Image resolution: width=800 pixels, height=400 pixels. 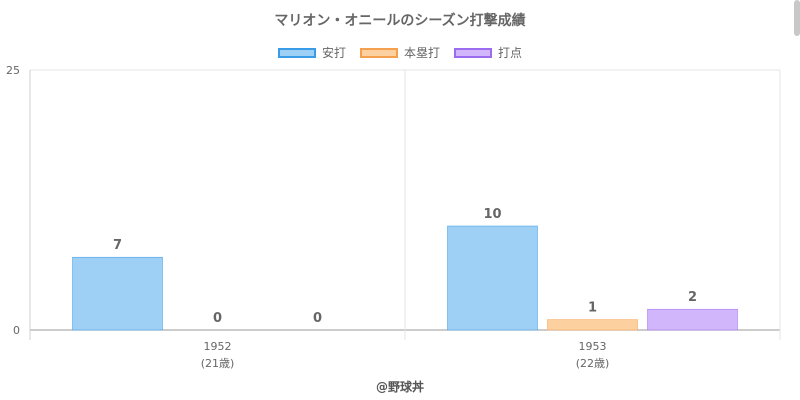 What do you see at coordinates (797, 18) in the screenshot?
I see `scrollbar-thumb` at bounding box center [797, 18].